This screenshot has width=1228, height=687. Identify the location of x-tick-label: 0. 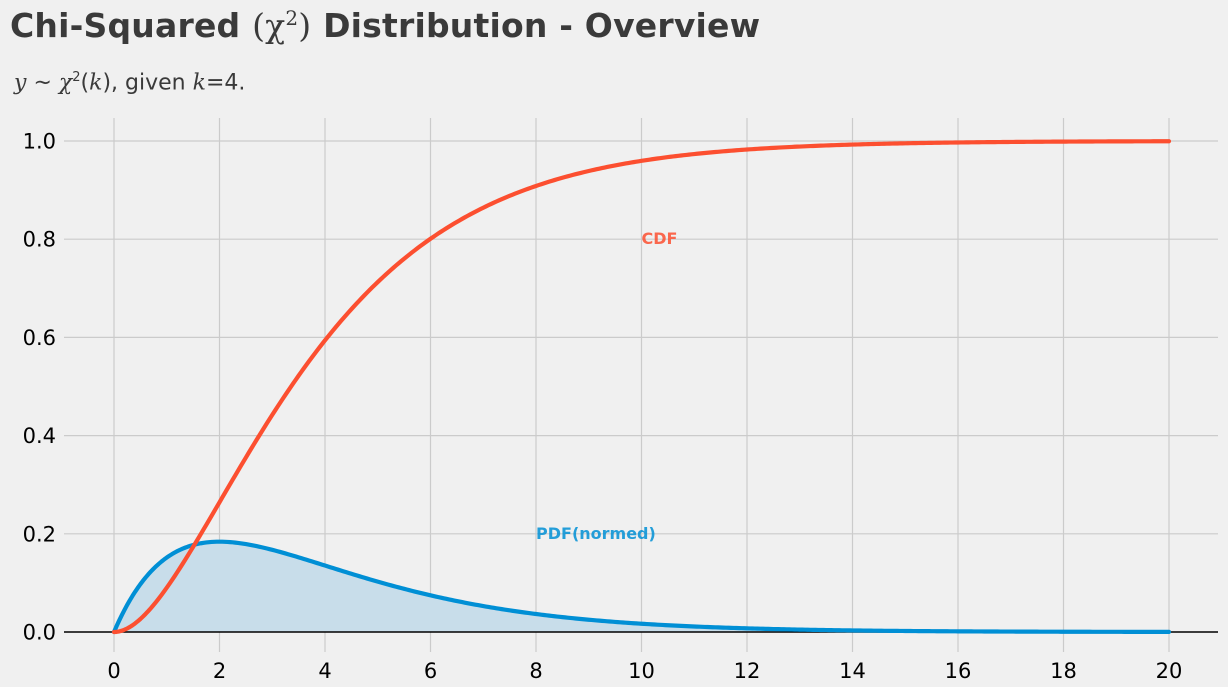
(113, 671).